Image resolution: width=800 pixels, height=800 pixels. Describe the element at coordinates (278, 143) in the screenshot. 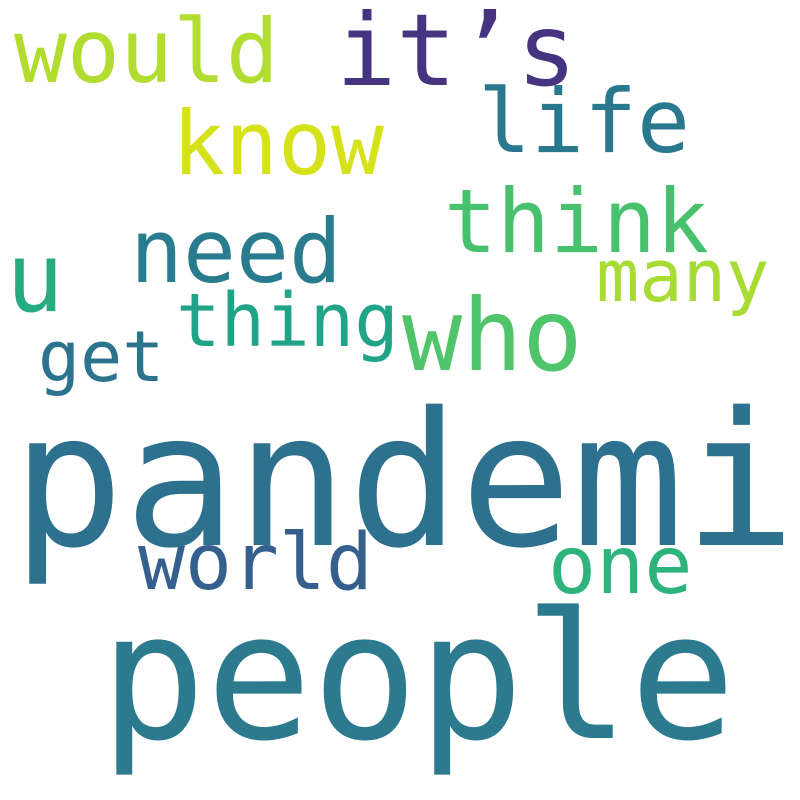

I see `word-know: know` at that location.